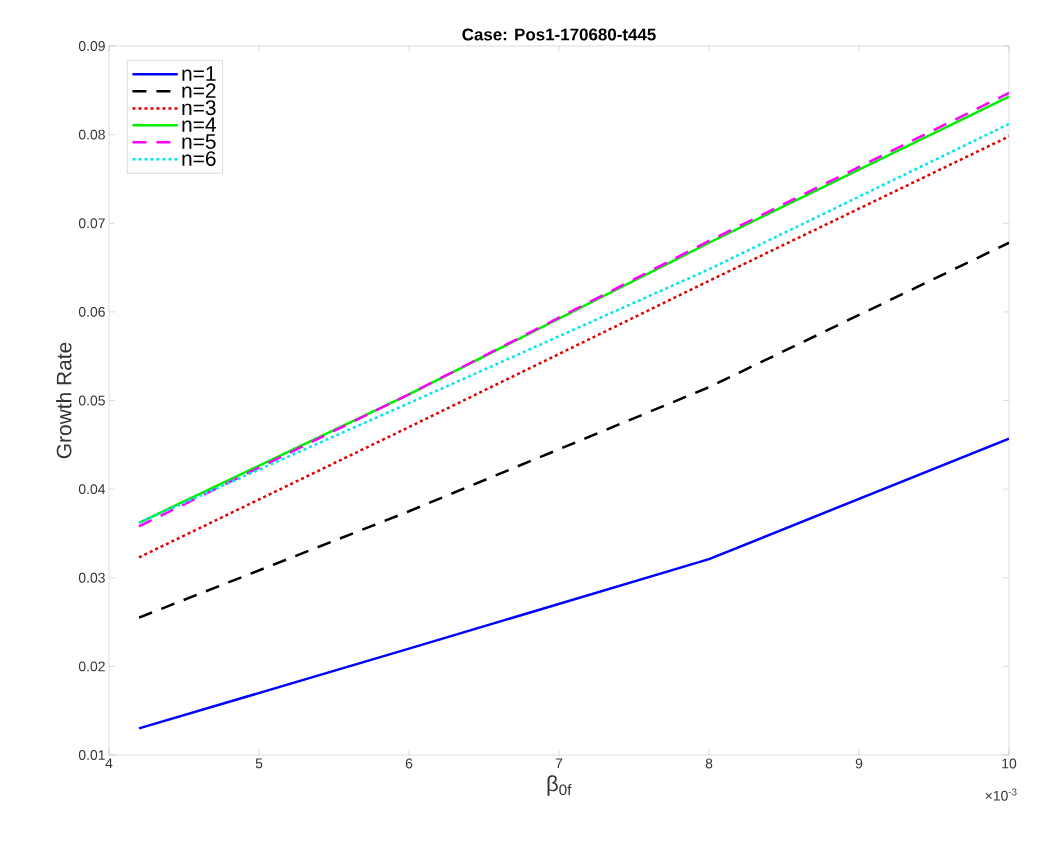 This screenshot has width=1037, height=842. I want to click on y-tick-label: 0.09, so click(91, 46).